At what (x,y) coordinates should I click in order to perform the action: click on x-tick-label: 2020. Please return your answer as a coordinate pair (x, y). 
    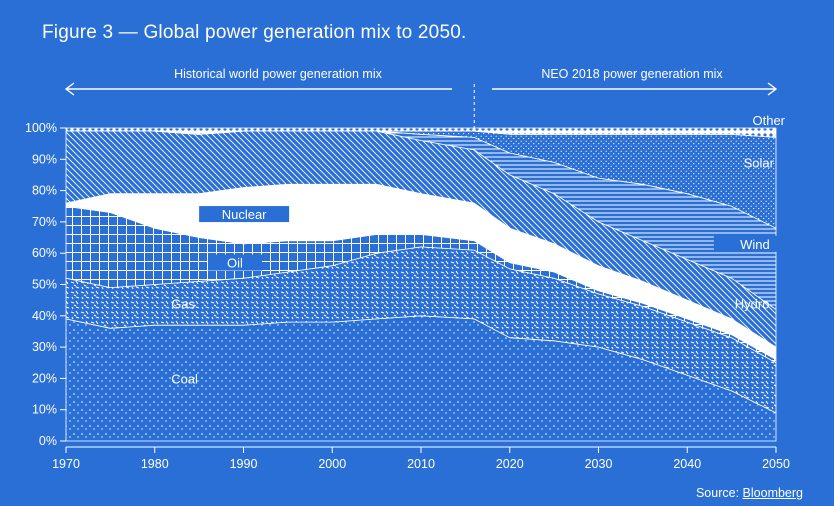
    Looking at the image, I should click on (510, 464).